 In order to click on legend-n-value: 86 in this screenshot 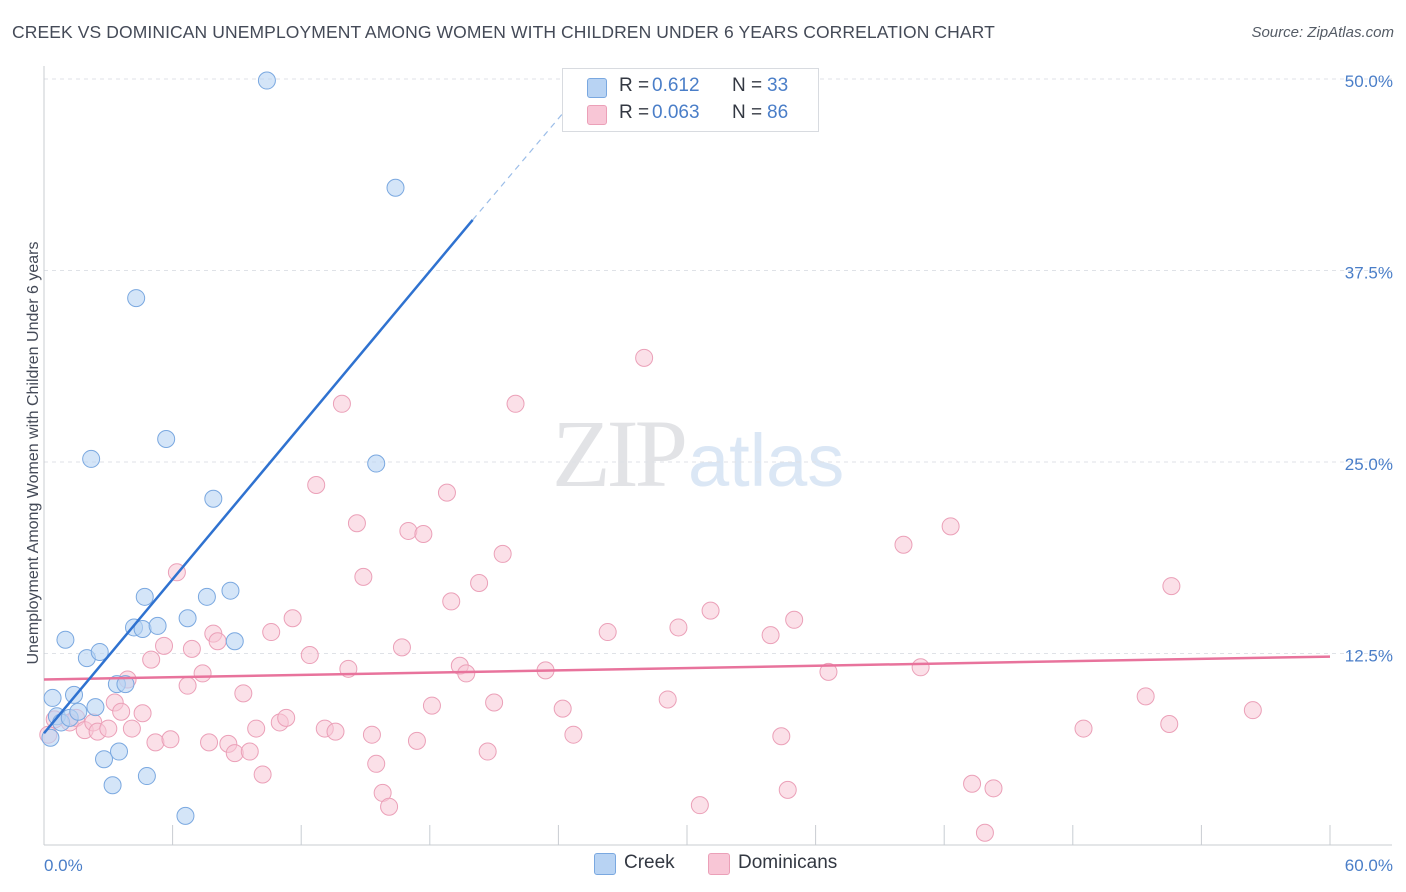, I will do `click(778, 112)`.